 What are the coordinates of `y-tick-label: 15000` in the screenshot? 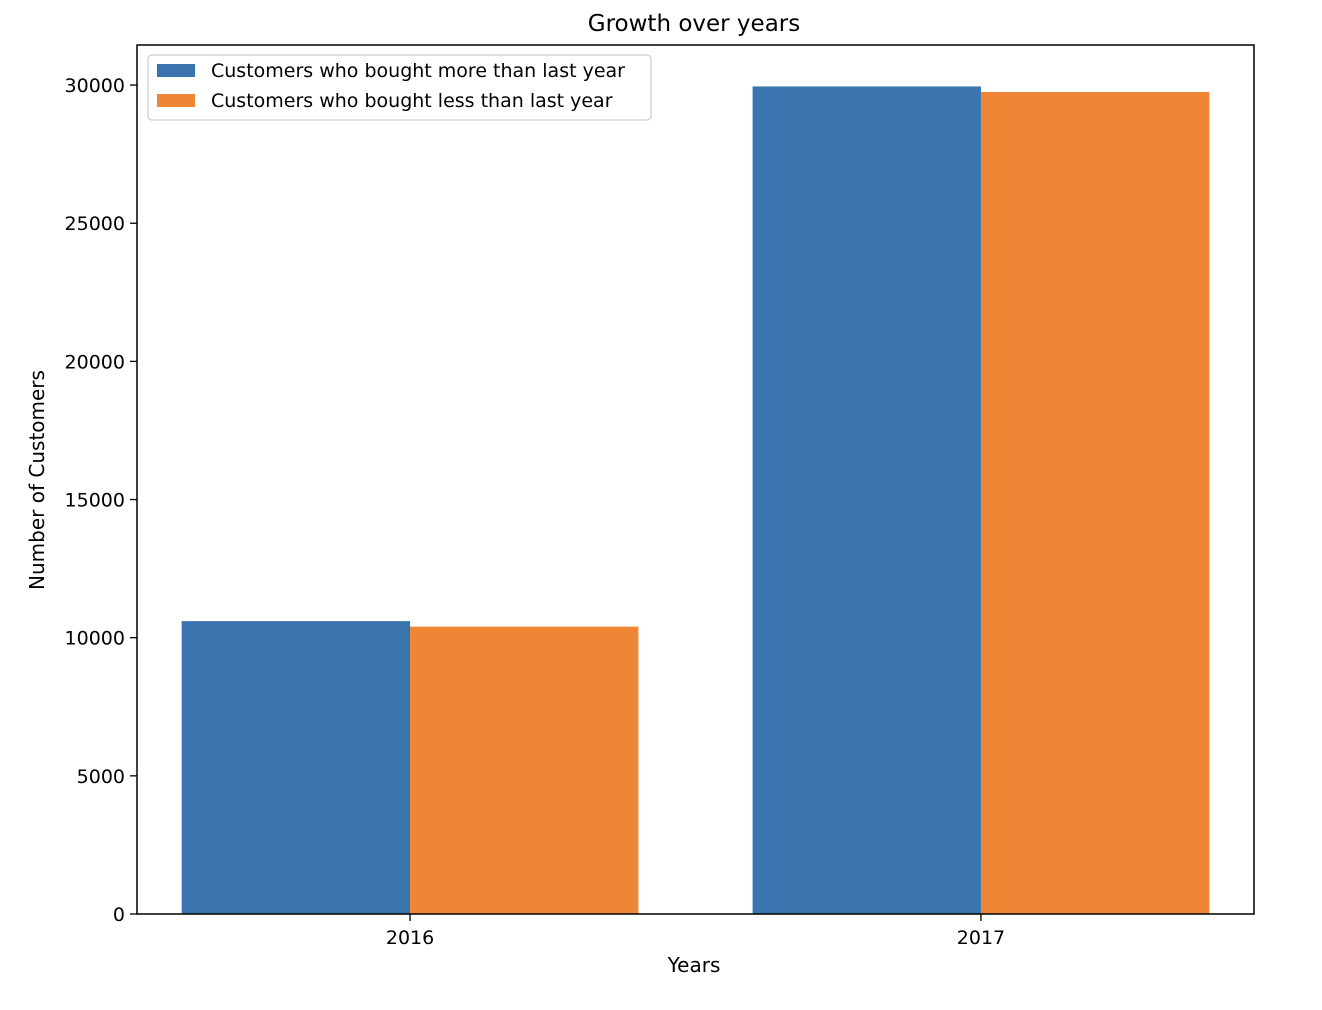 It's located at (95, 501).